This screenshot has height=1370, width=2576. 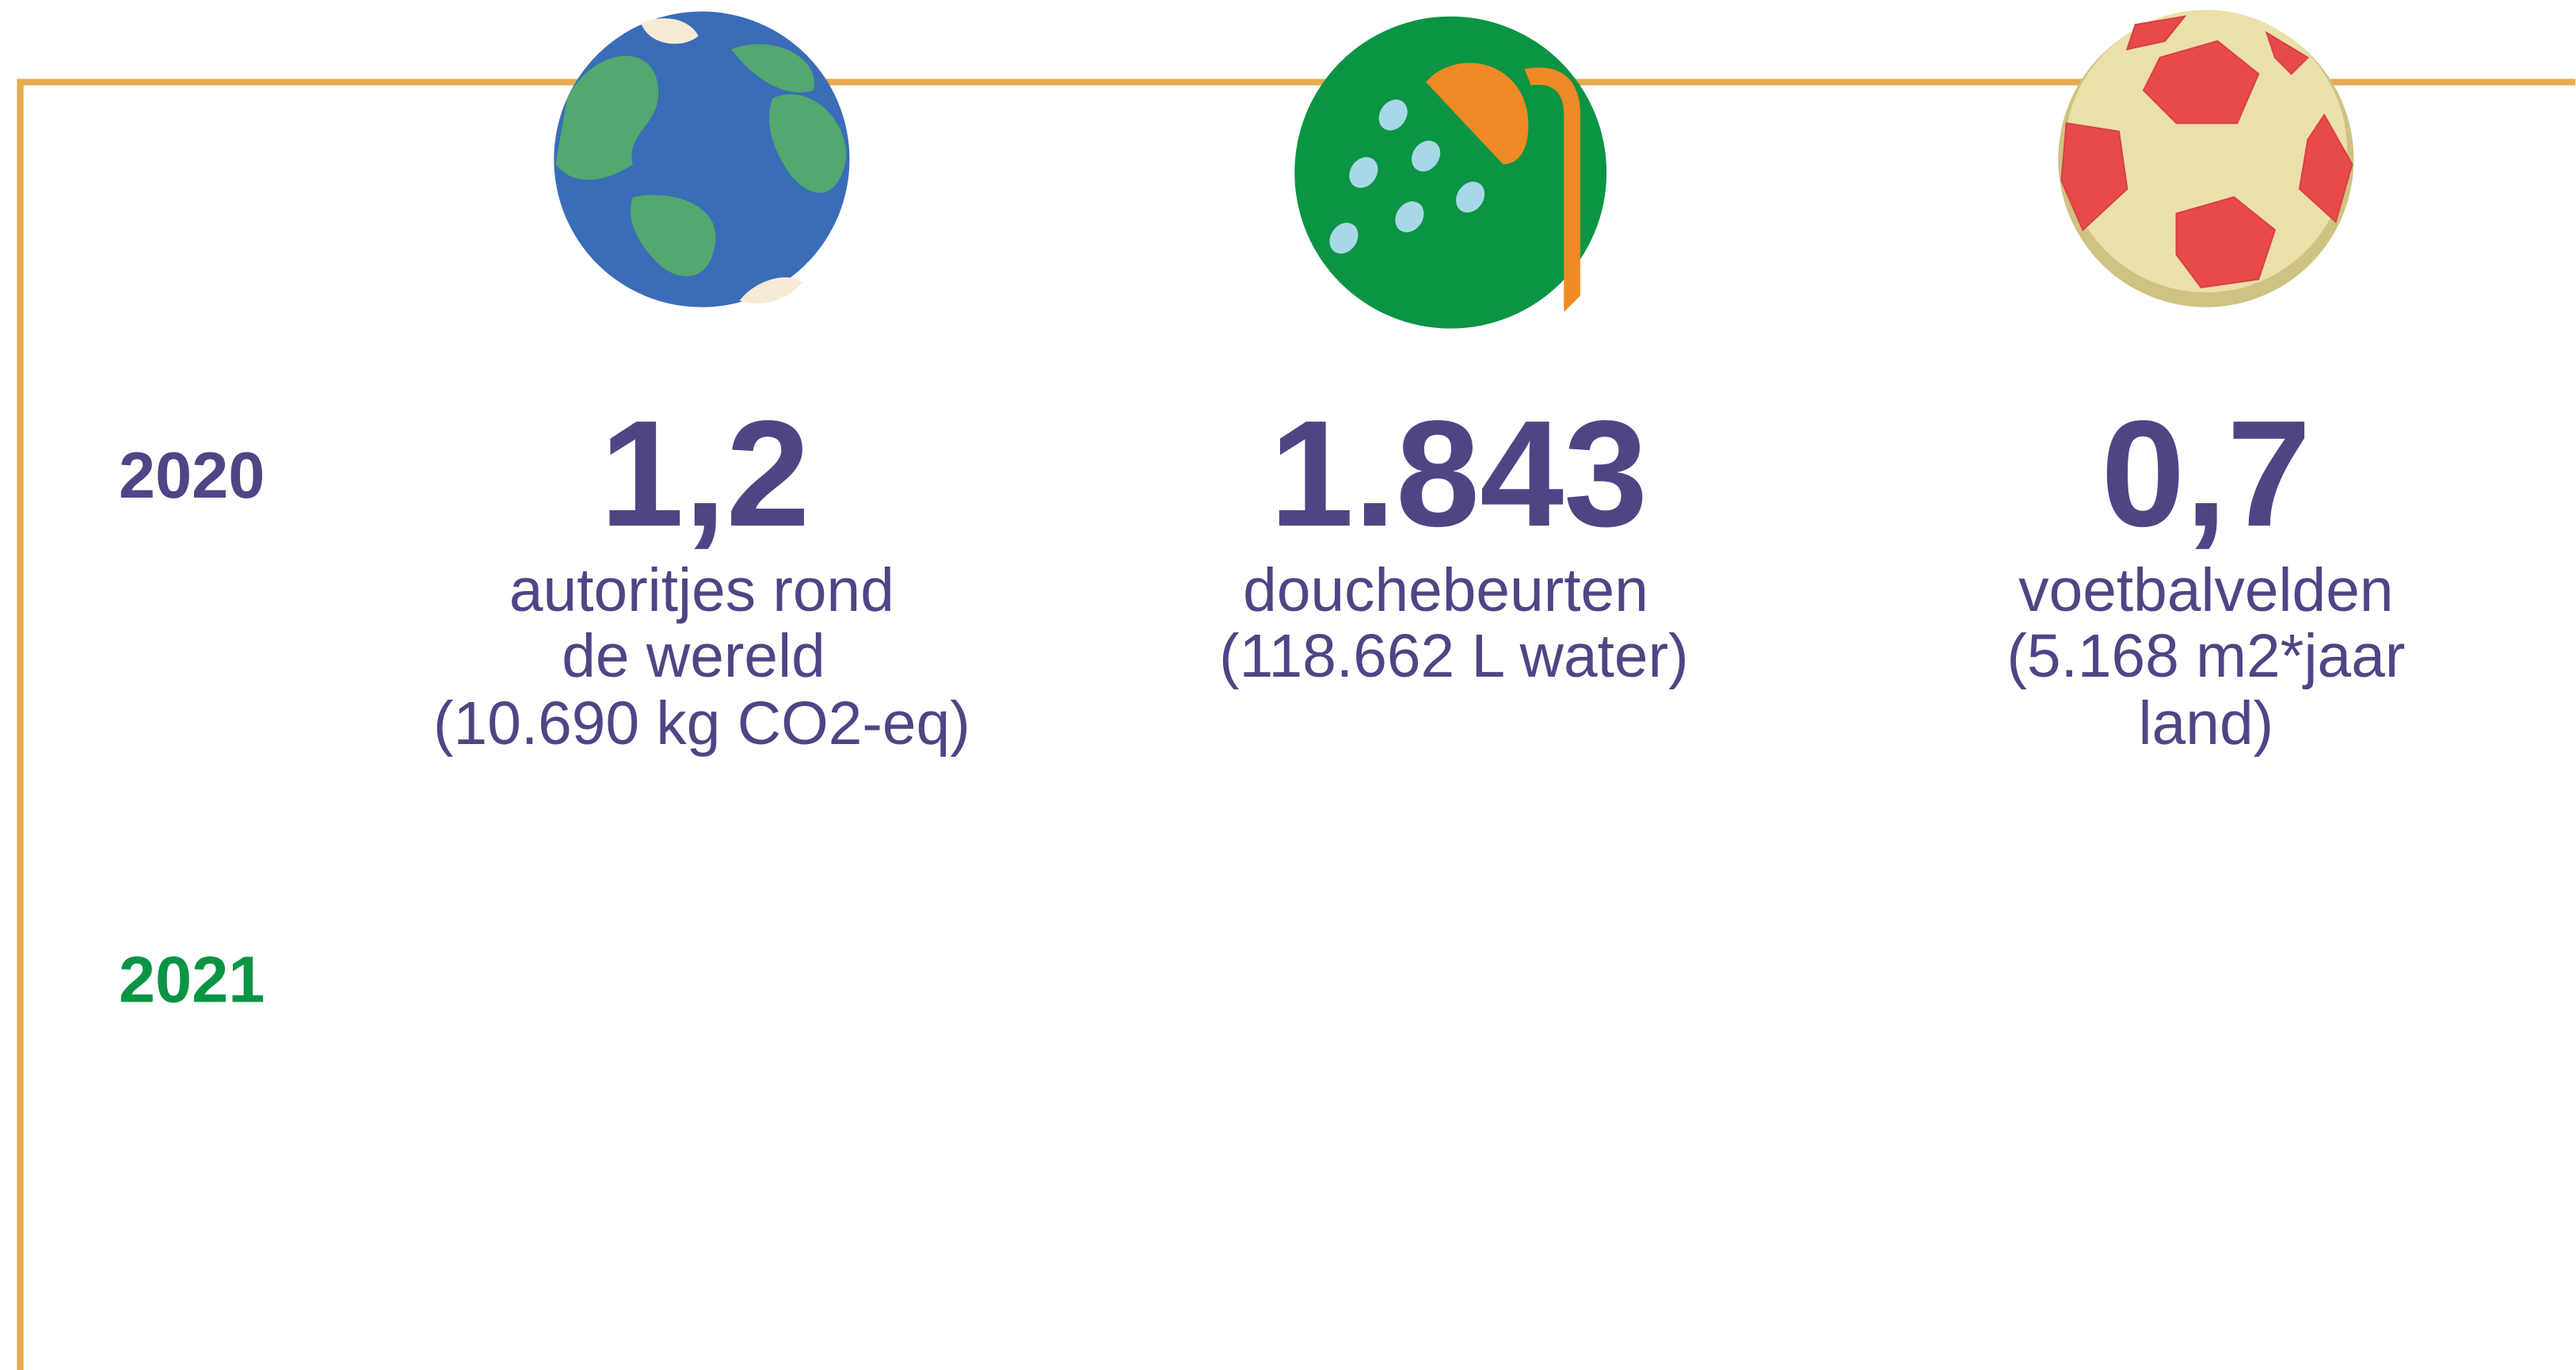 I want to click on description: autoritjes rond, so click(x=702, y=590).